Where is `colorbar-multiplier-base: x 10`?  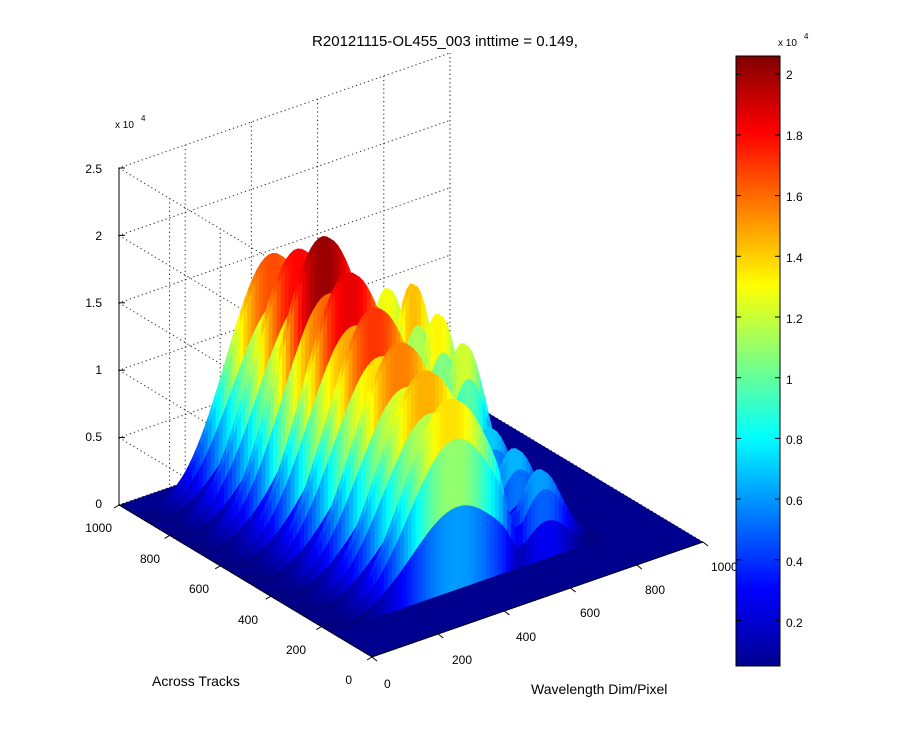 colorbar-multiplier-base: x 10 is located at coordinates (787, 43).